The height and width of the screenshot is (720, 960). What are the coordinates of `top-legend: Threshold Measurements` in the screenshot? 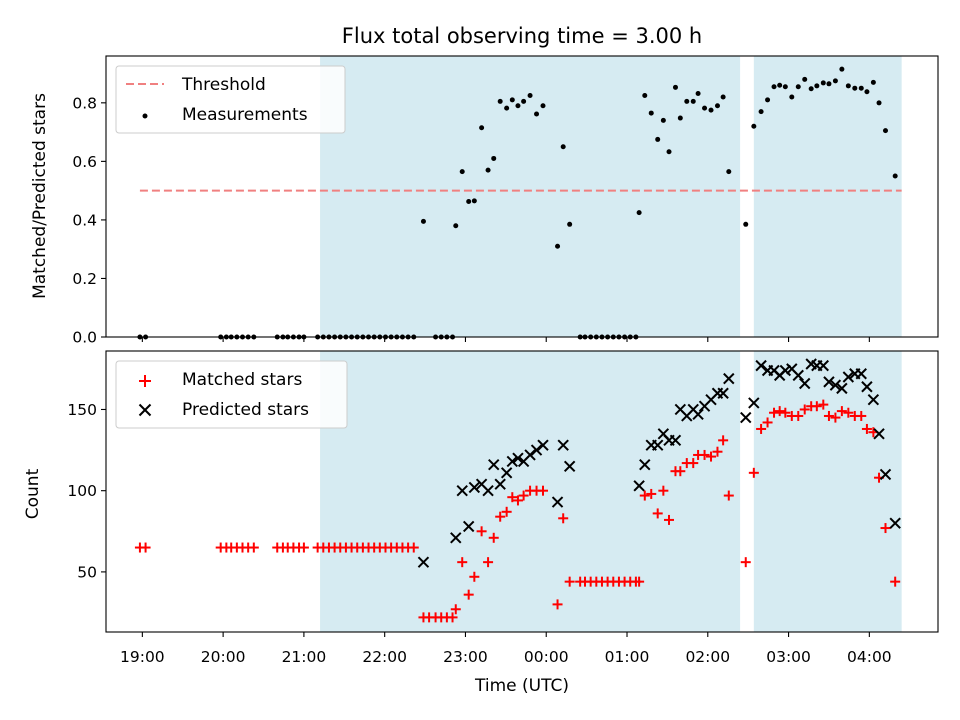 It's located at (230, 99).